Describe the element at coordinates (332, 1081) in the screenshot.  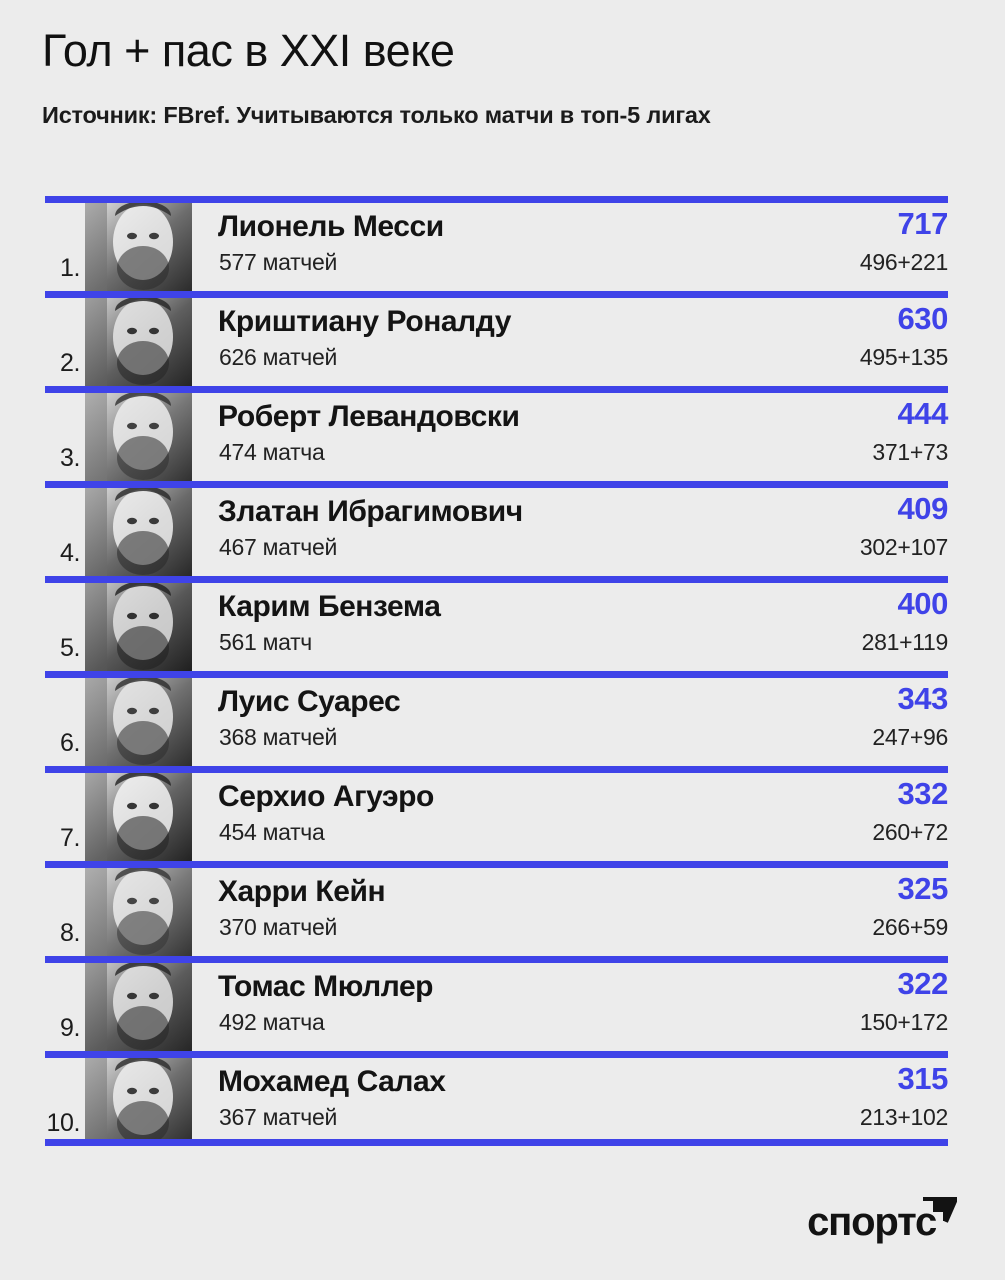
I see `player-name: Мохамед Салах` at that location.